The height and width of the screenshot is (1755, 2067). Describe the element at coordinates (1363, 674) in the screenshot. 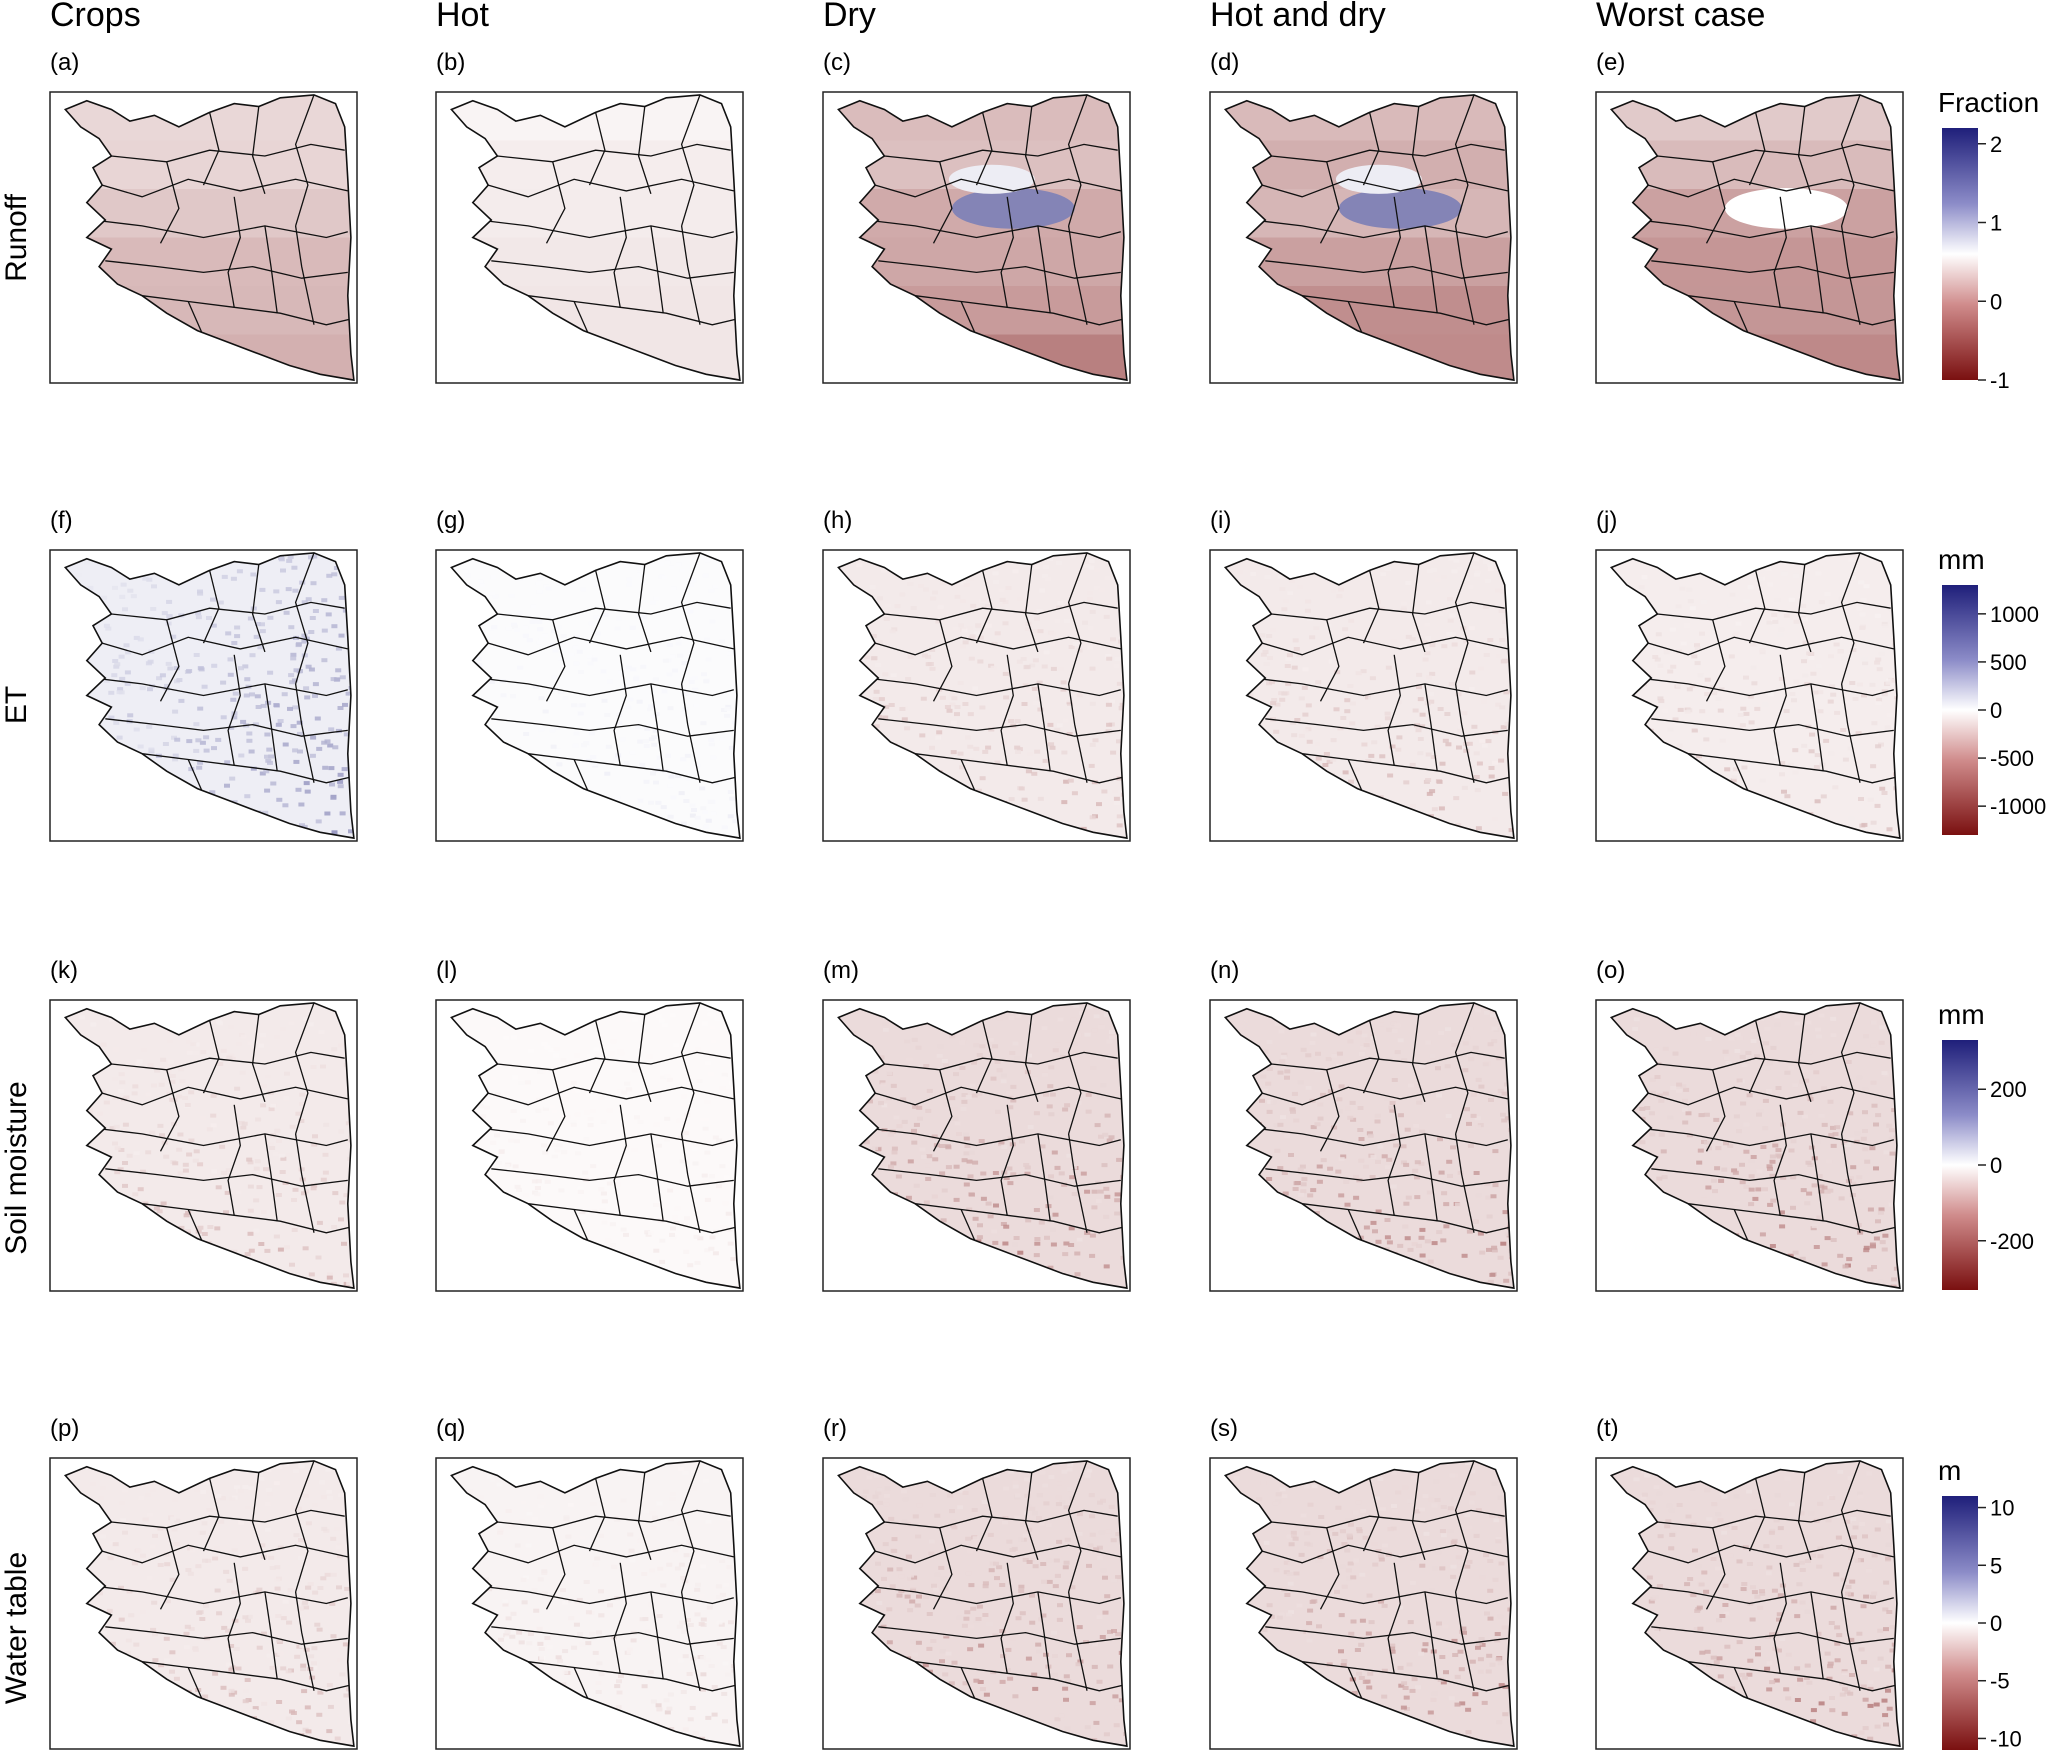

I see `map-panel-i: (i)` at that location.